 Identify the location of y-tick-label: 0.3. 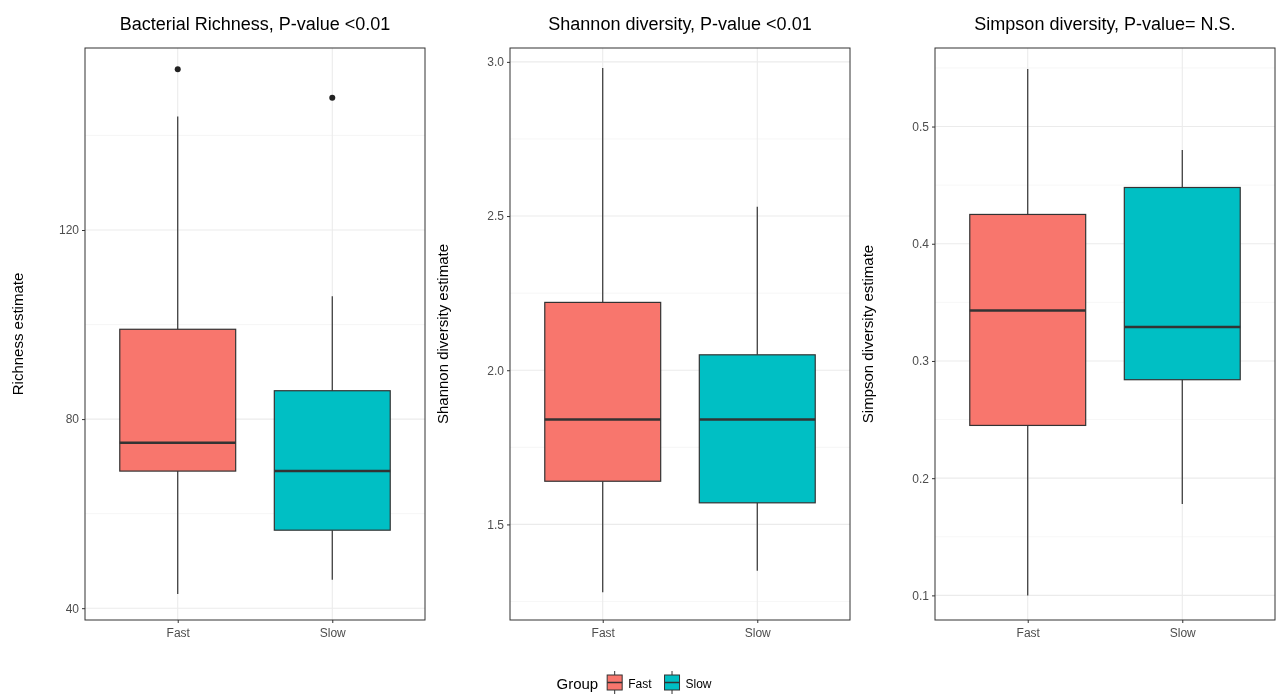
(921, 361).